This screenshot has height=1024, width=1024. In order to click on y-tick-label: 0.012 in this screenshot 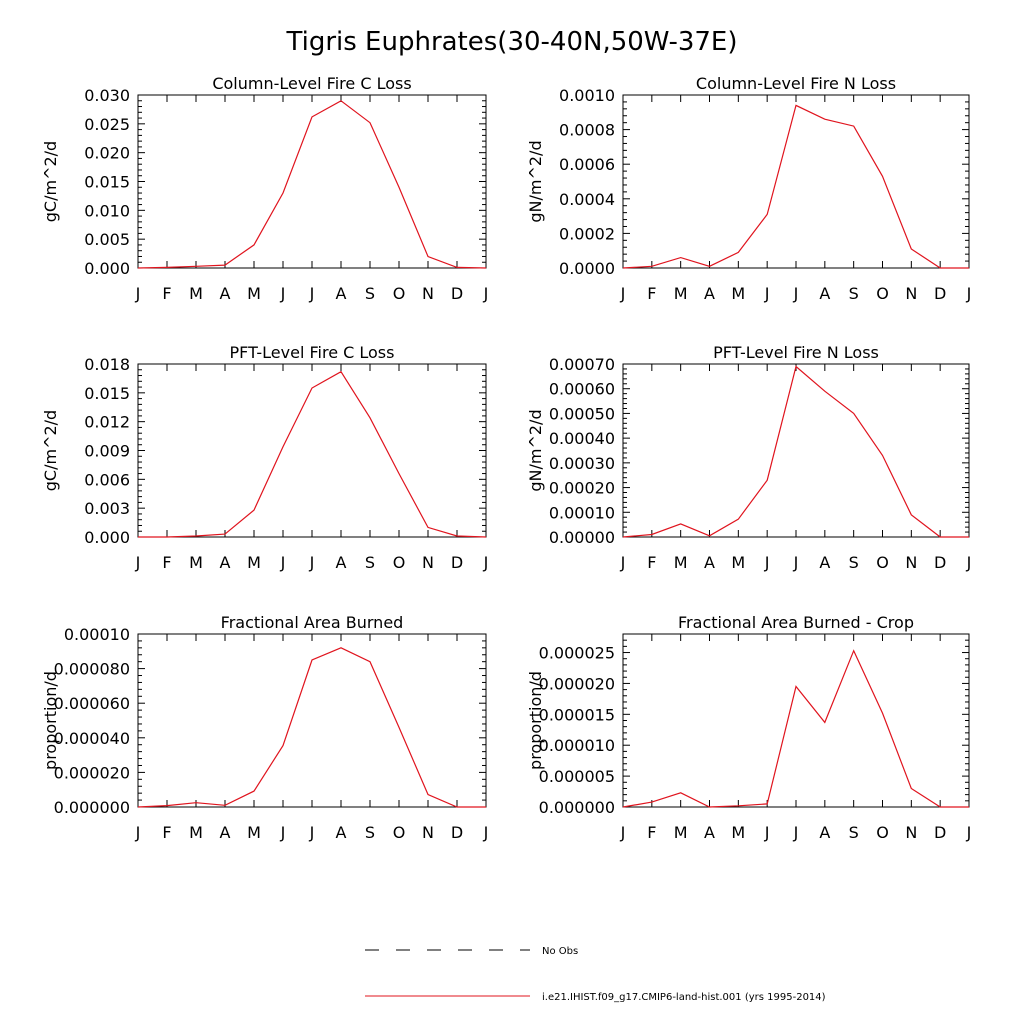, I will do `click(107, 422)`.